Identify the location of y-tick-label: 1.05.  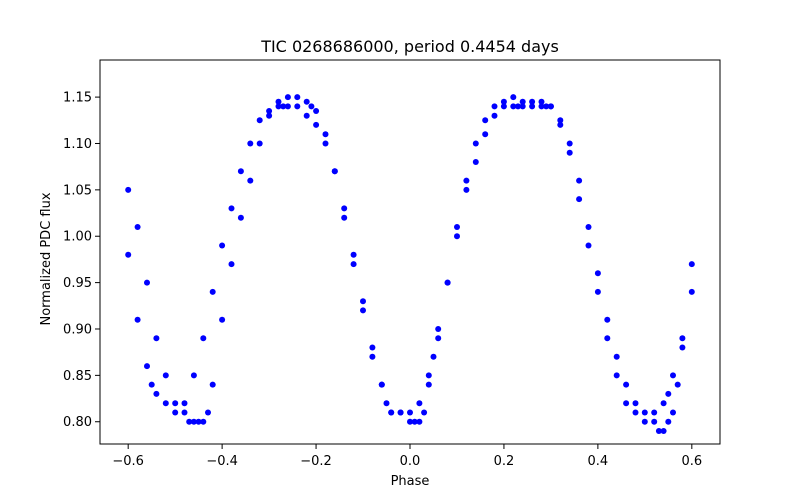
(77, 190).